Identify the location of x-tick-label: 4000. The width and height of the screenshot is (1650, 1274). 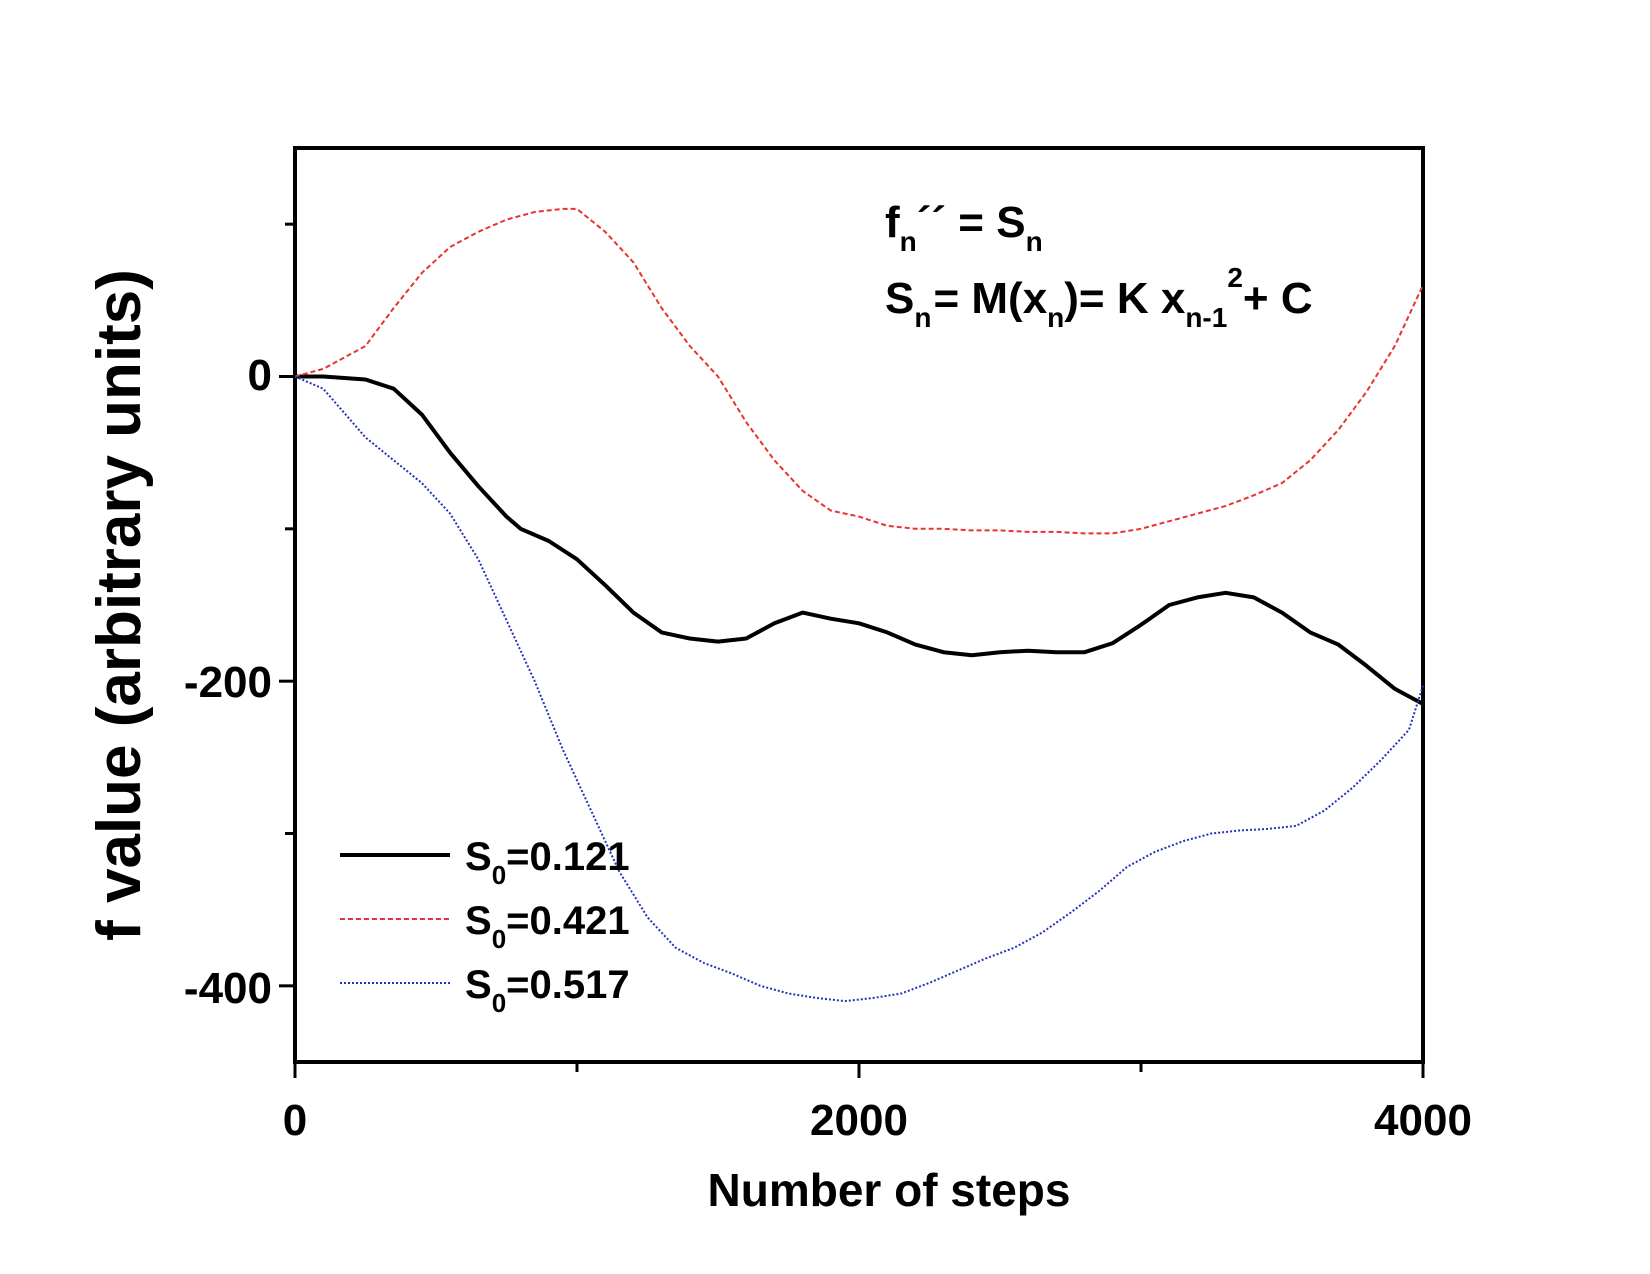
(1423, 1120).